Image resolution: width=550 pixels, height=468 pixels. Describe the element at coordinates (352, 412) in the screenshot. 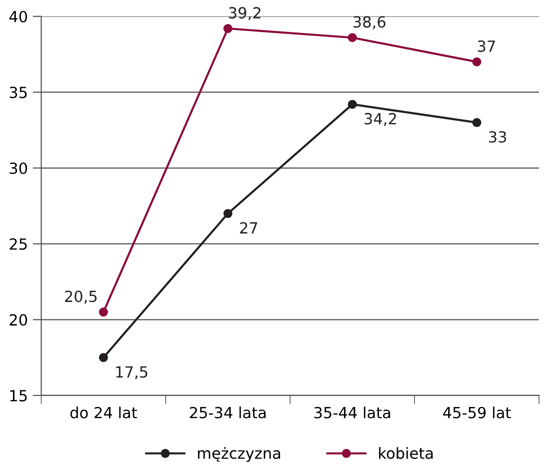

I see `x-tick-label: 35-44 lata` at that location.